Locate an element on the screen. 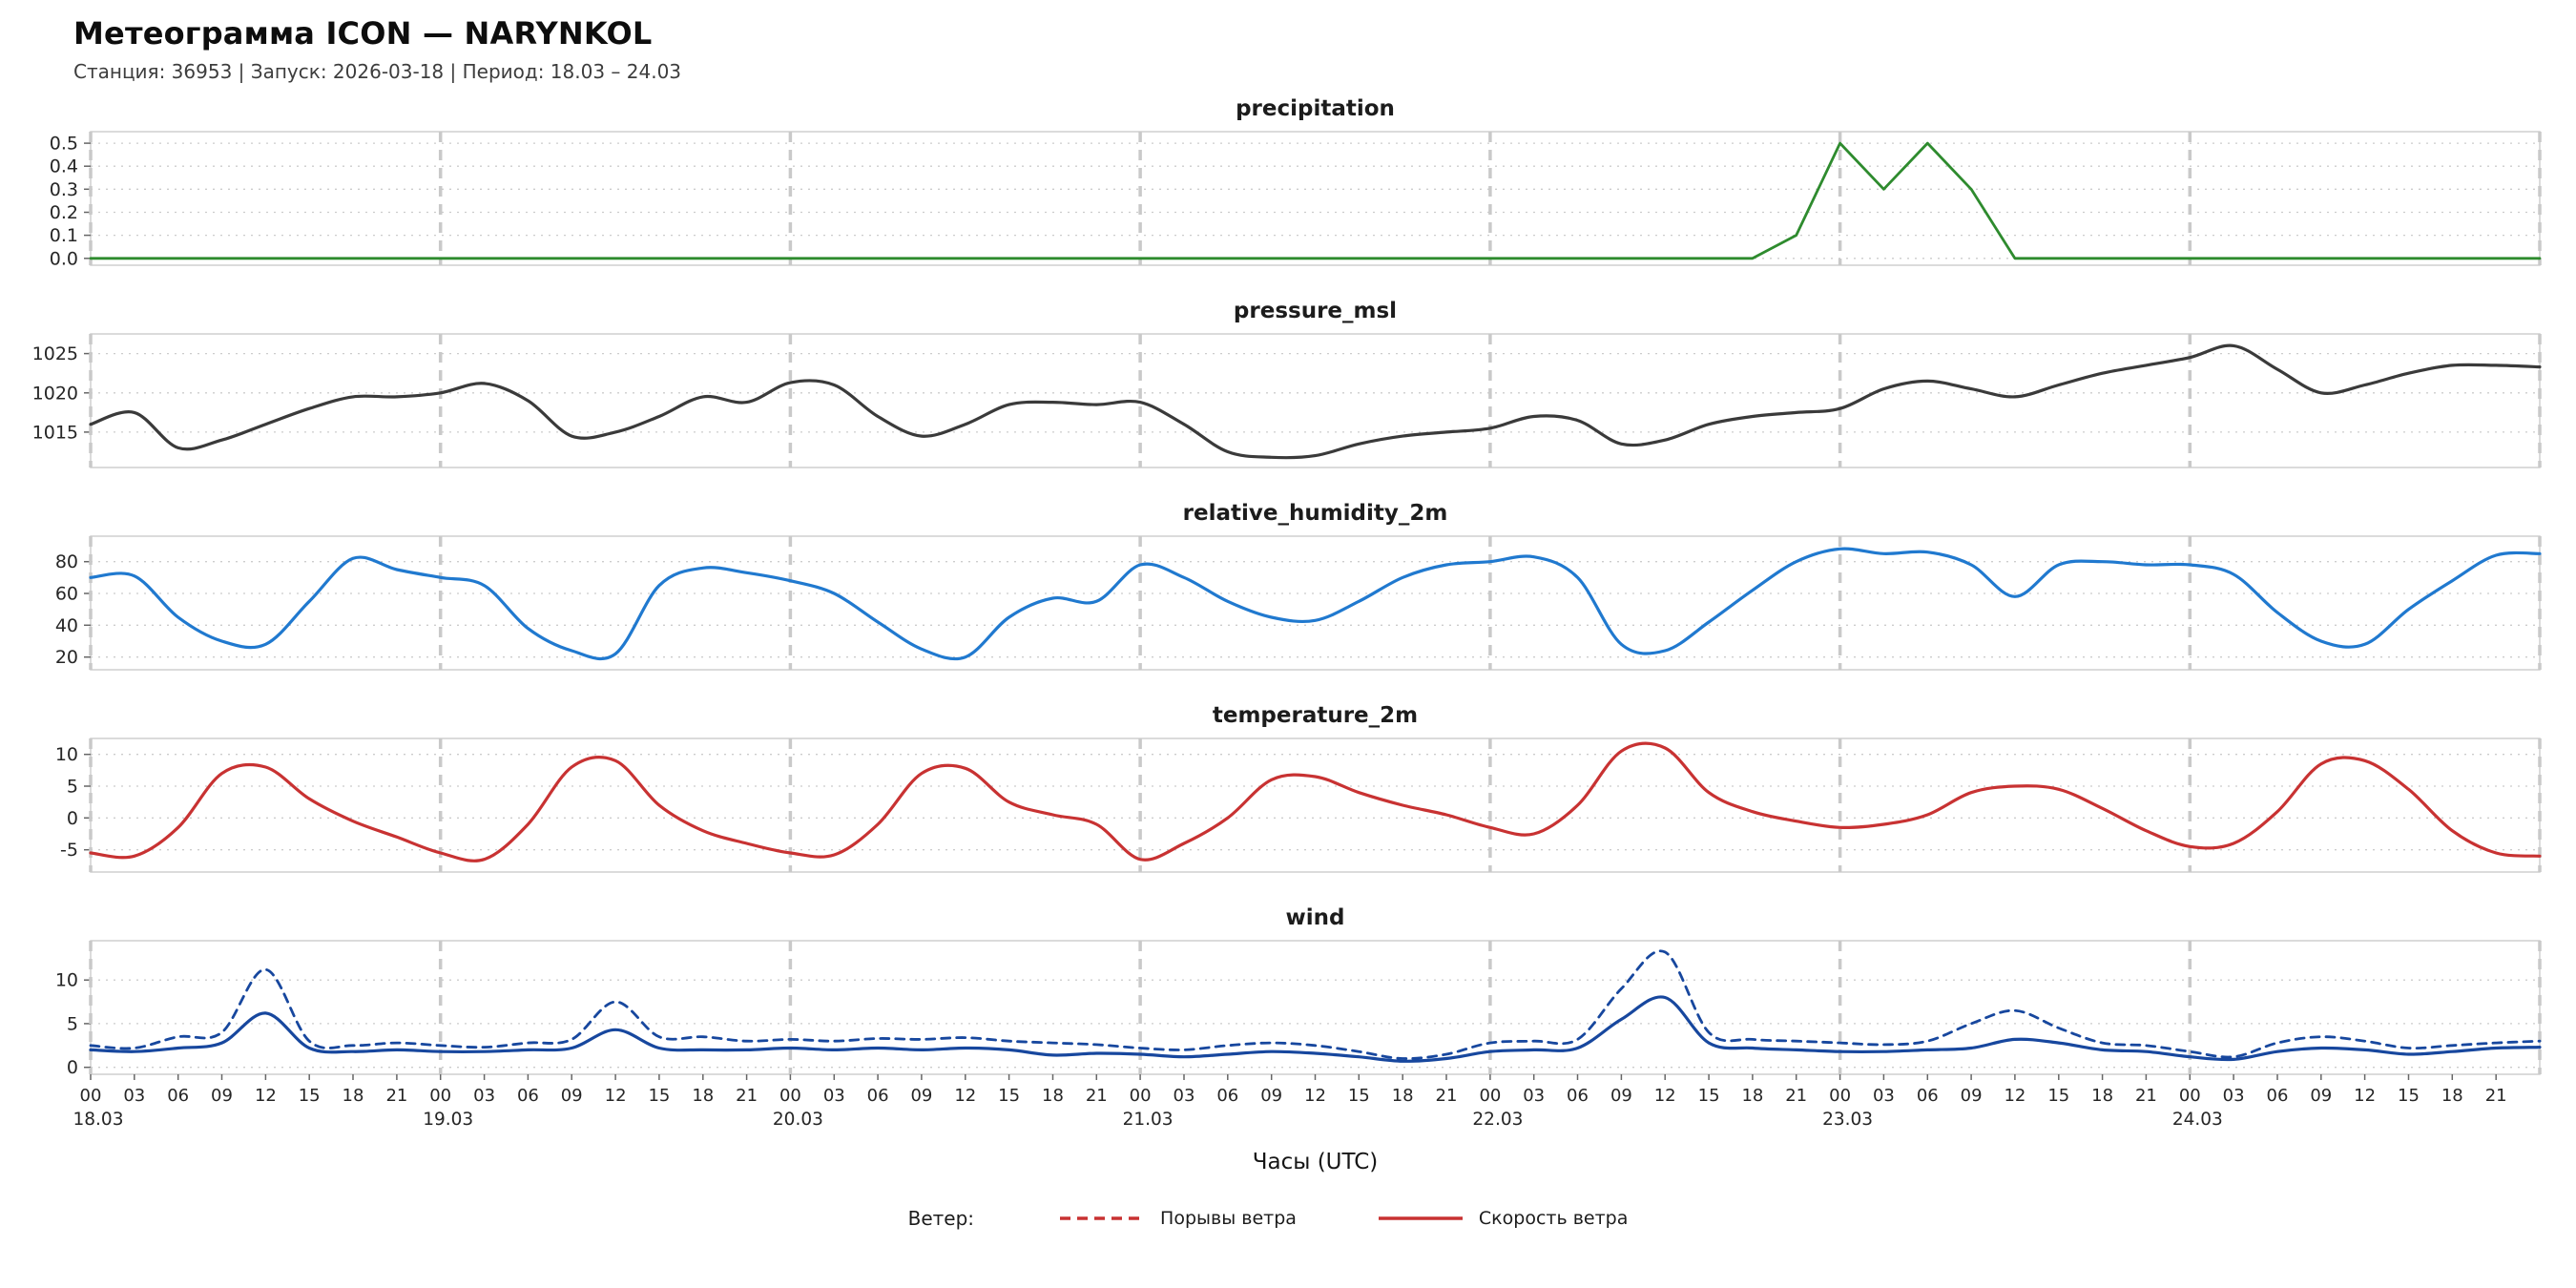 Image resolution: width=2576 pixels, height=1288 pixels. svg-text: 1020 is located at coordinates (55, 393).